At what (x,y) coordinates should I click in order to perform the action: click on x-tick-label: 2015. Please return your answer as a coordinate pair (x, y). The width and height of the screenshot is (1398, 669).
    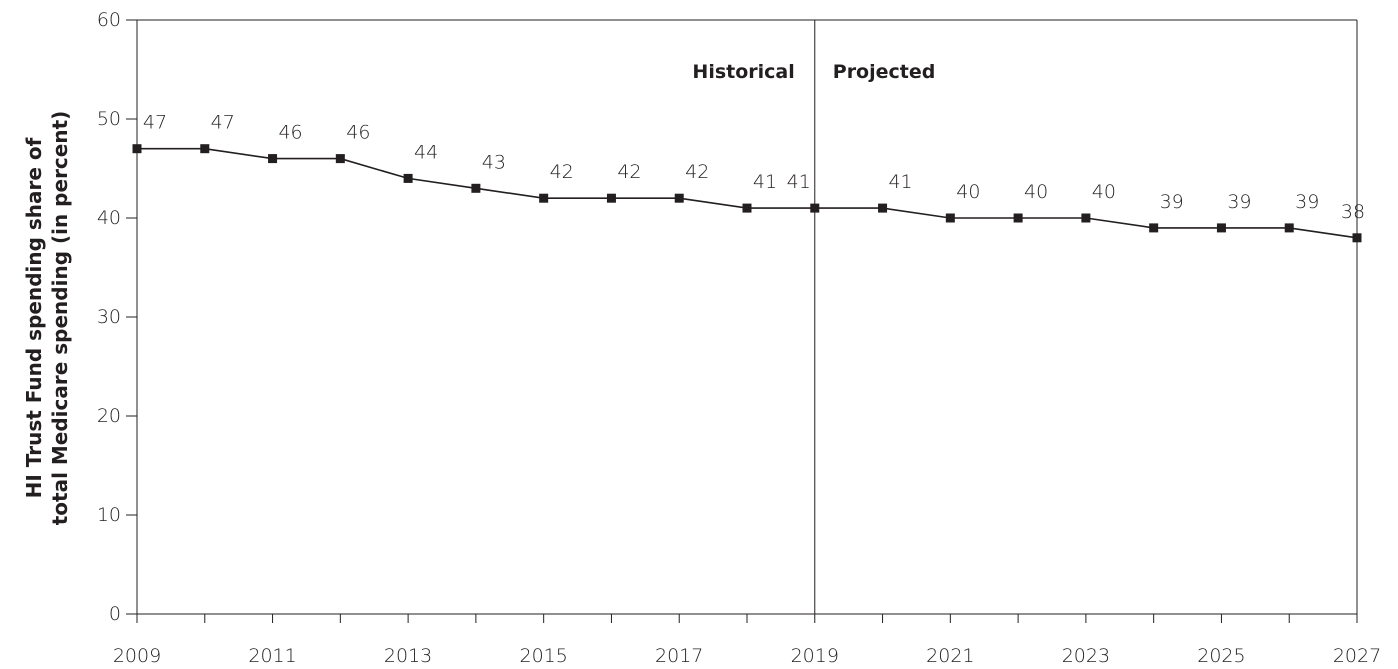
    Looking at the image, I should click on (543, 656).